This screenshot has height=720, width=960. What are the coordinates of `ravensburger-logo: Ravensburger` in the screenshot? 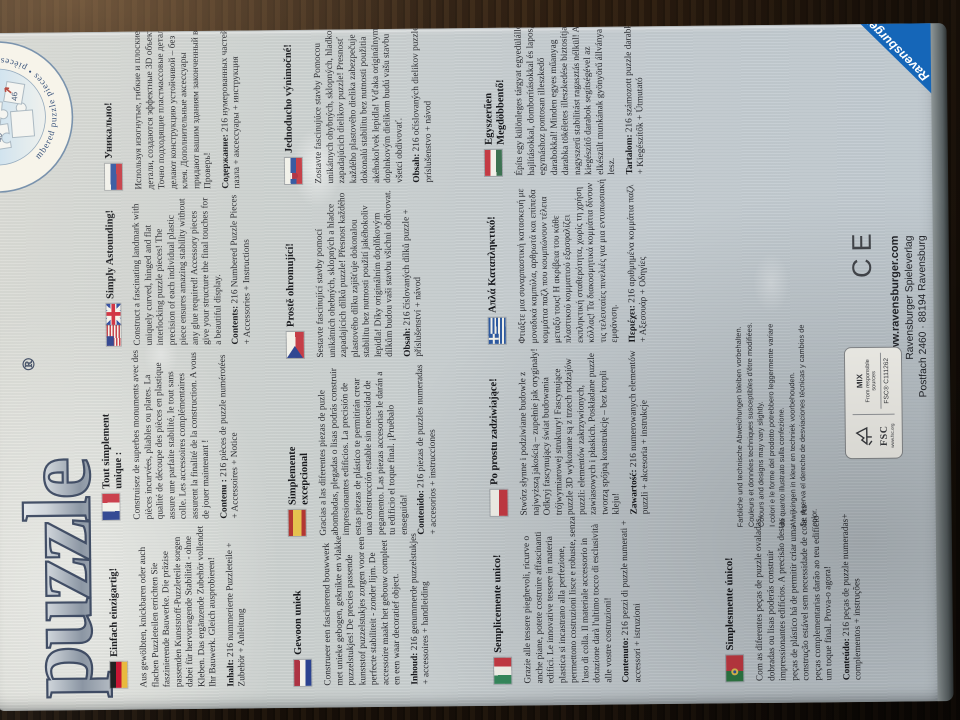 It's located at (892, 62).